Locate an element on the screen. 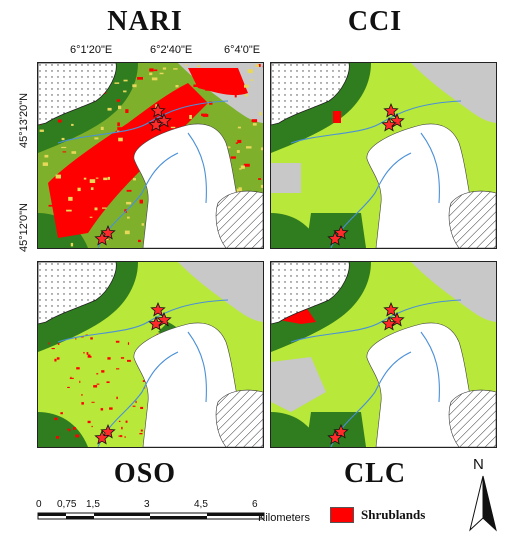  map-panel-cci is located at coordinates (383, 155).